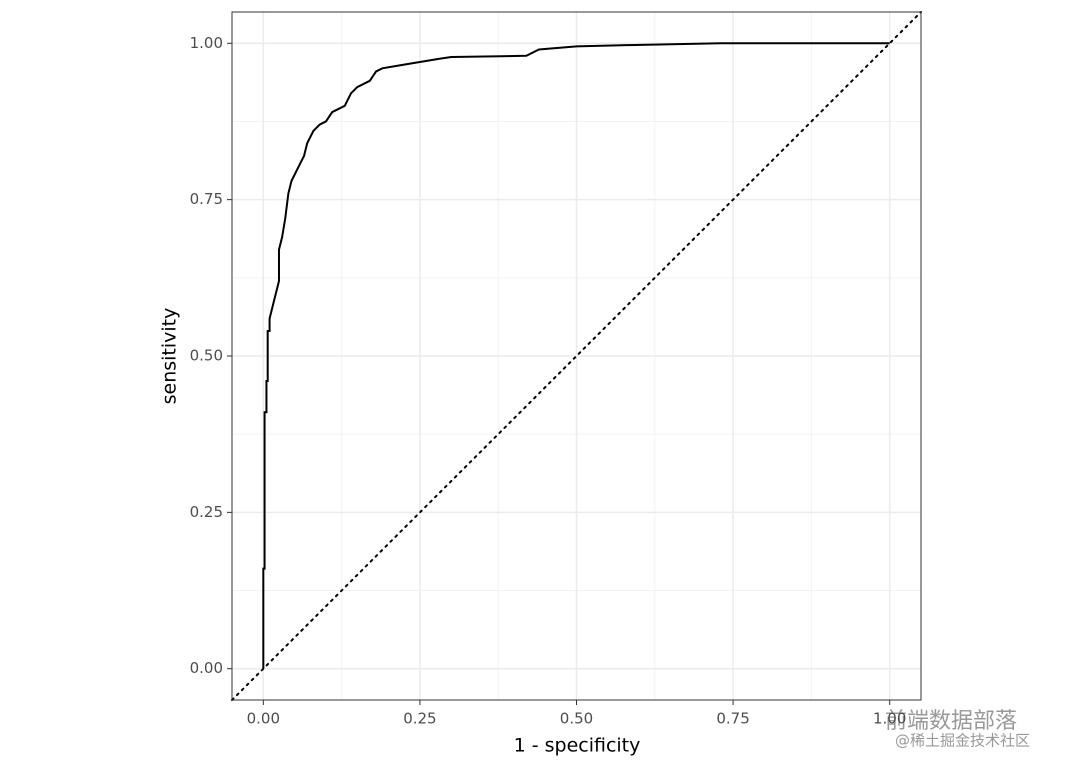 This screenshot has height=771, width=1080. Describe the element at coordinates (889, 719) in the screenshot. I see `x-tick-label: 1.00` at that location.